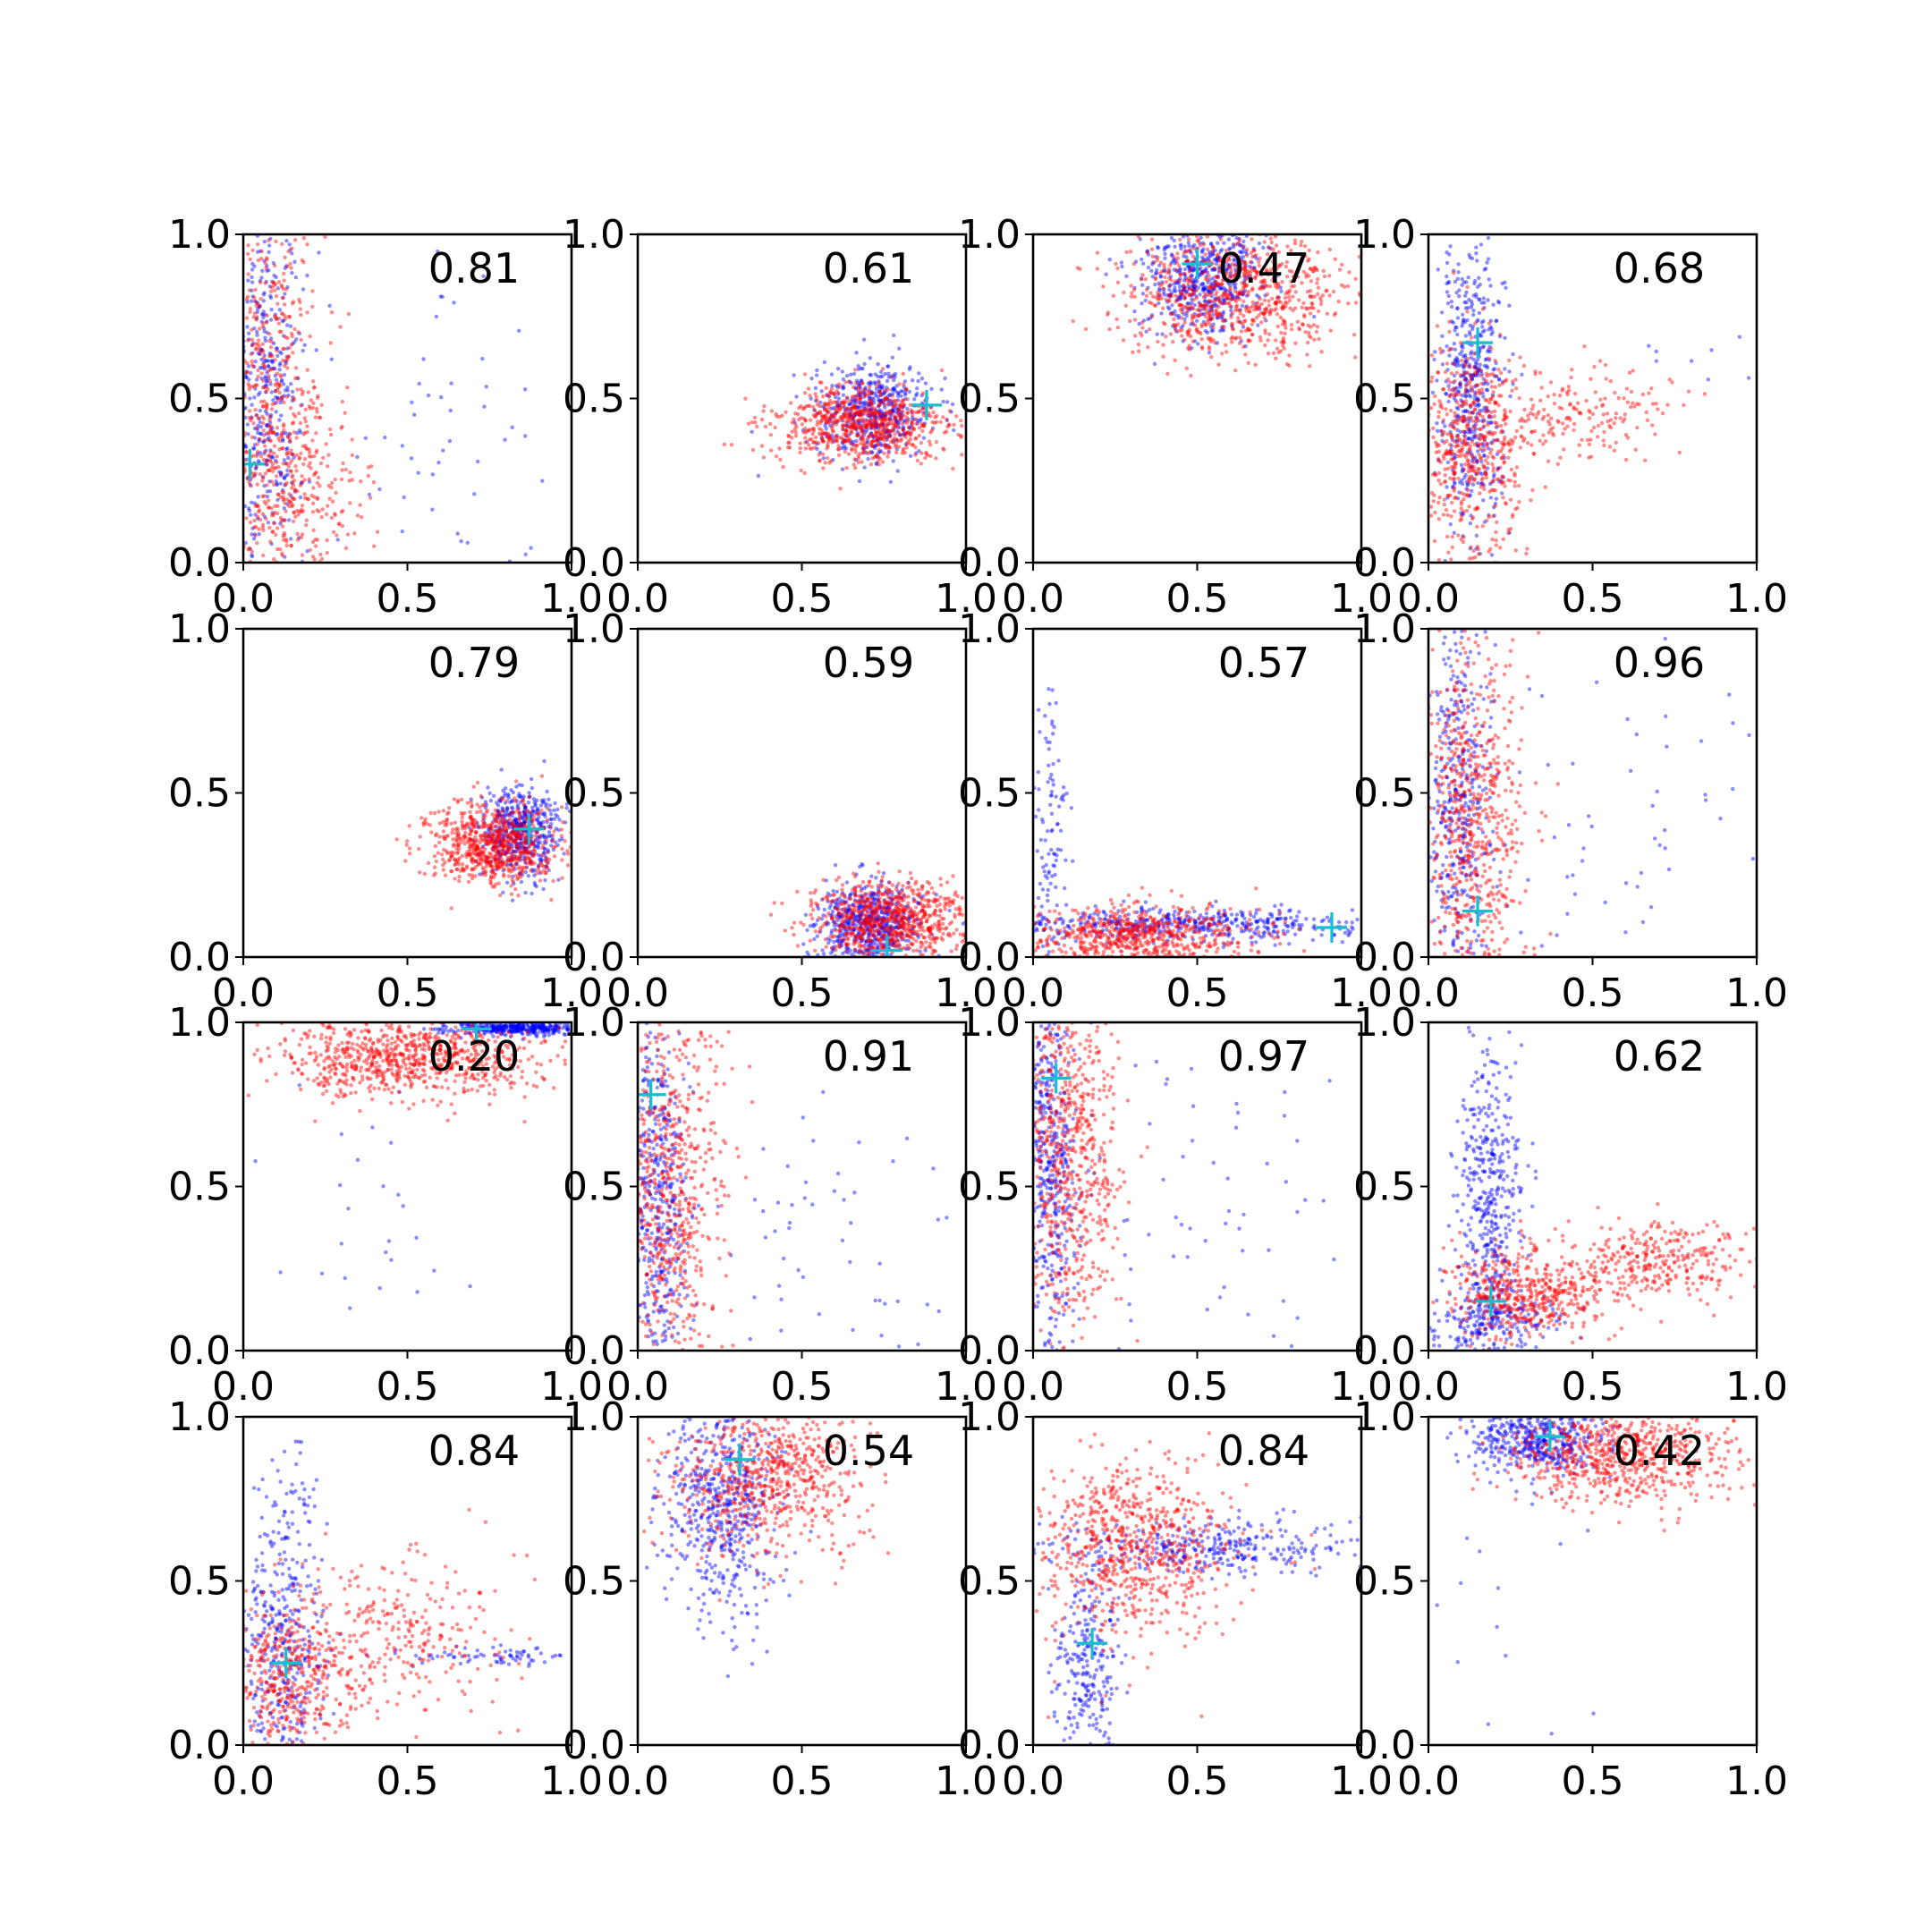  What do you see at coordinates (1428, 599) in the screenshot?
I see `x-tick-label: 0.0` at bounding box center [1428, 599].